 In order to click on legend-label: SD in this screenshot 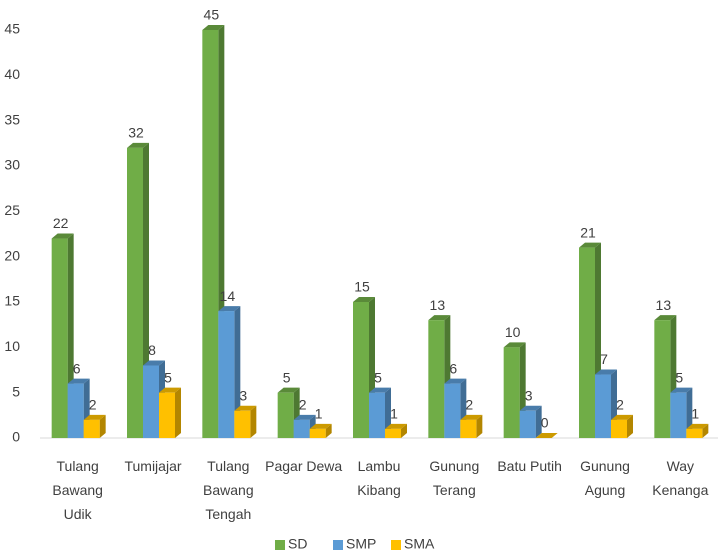, I will do `click(297, 544)`.